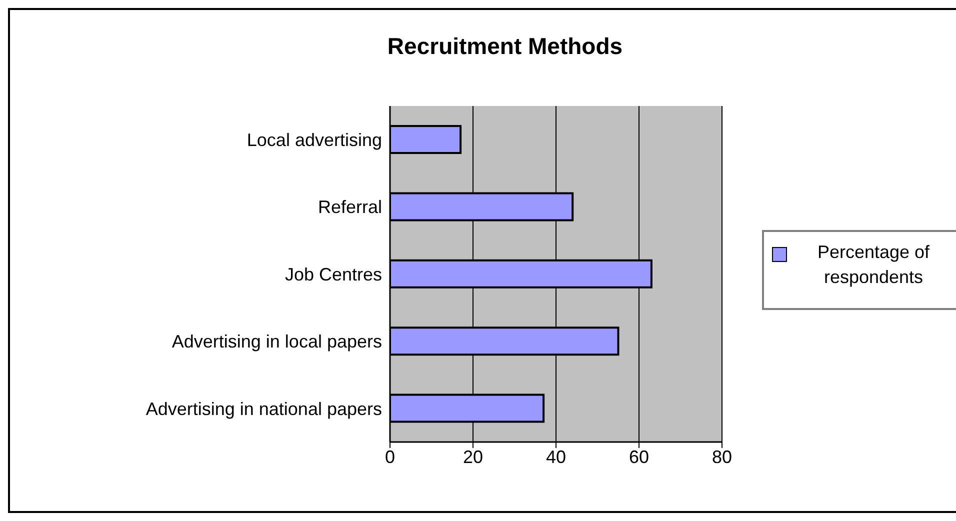  What do you see at coordinates (639, 456) in the screenshot?
I see `x-tick-label: 60` at bounding box center [639, 456].